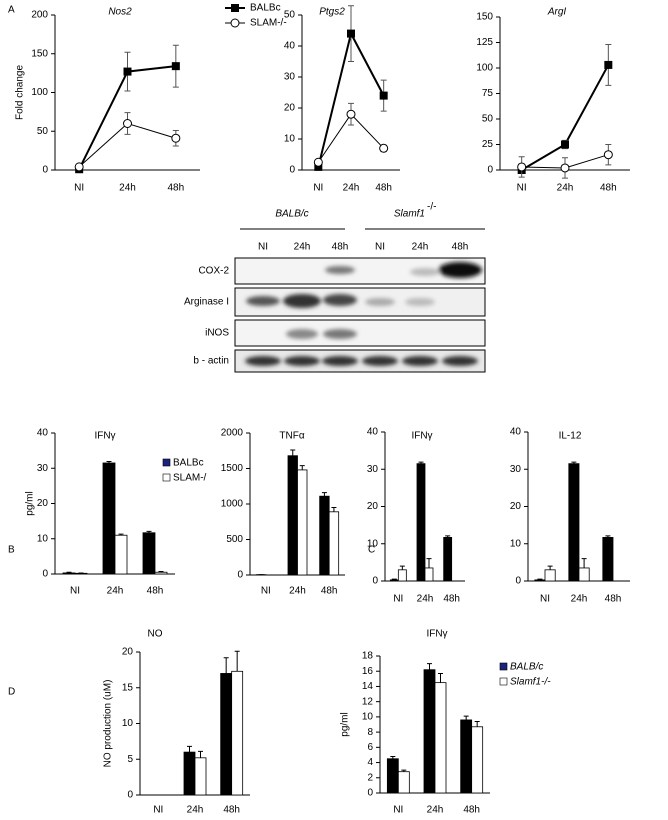  What do you see at coordinates (120, 12) in the screenshot?
I see `chart-title: Nos2` at bounding box center [120, 12].